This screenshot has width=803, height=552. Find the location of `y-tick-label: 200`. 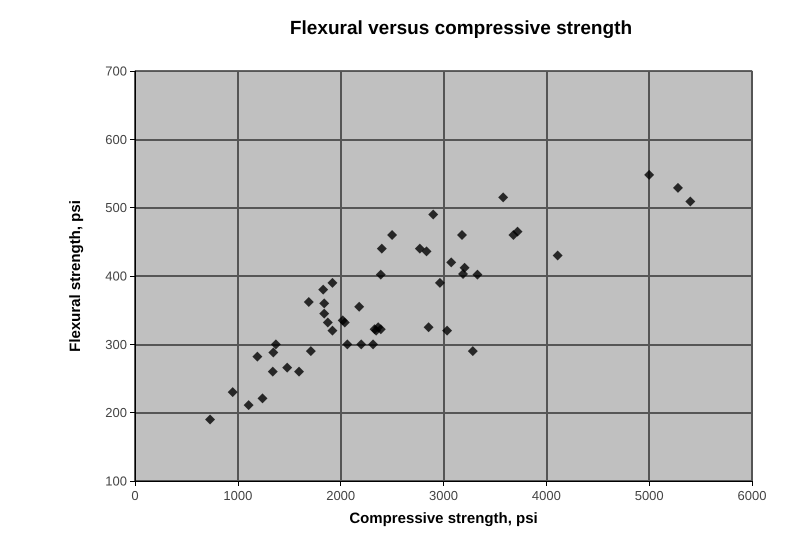

y-tick-label: 200 is located at coordinates (116, 412).